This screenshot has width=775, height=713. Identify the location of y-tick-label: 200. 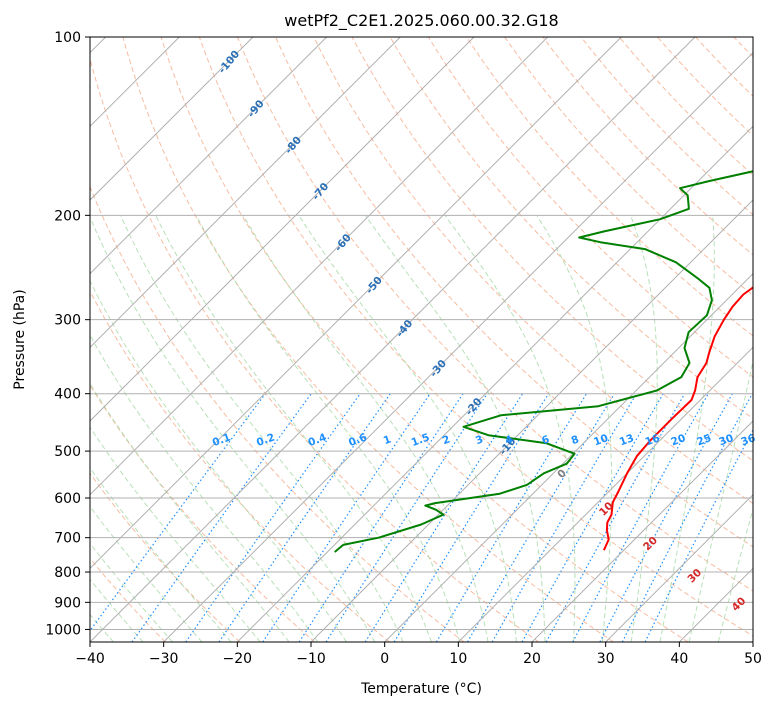
(67, 216).